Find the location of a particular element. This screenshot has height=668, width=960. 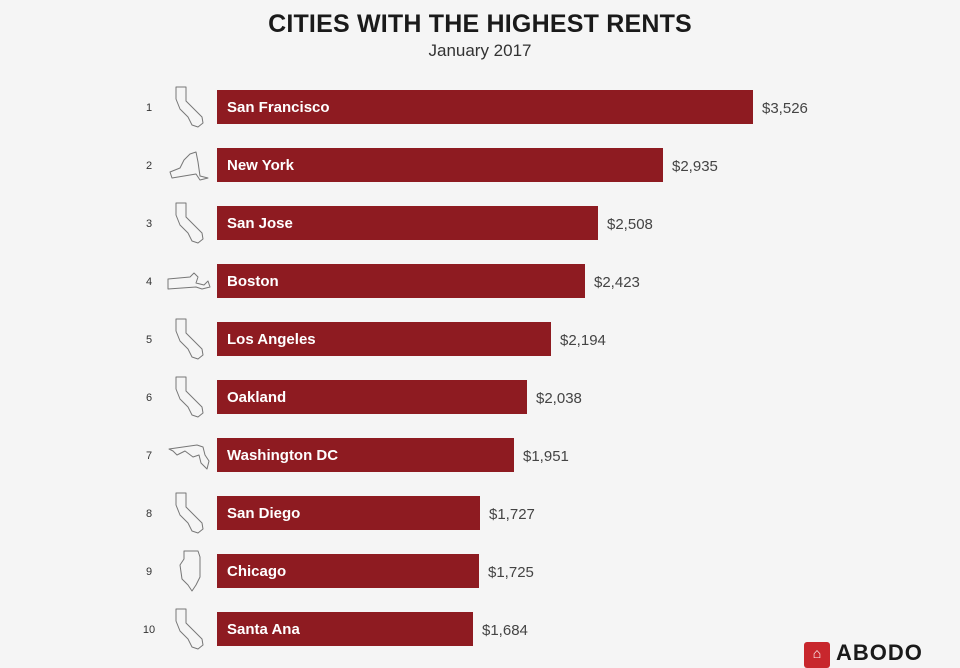

logo-text: ABODO is located at coordinates (879, 652).